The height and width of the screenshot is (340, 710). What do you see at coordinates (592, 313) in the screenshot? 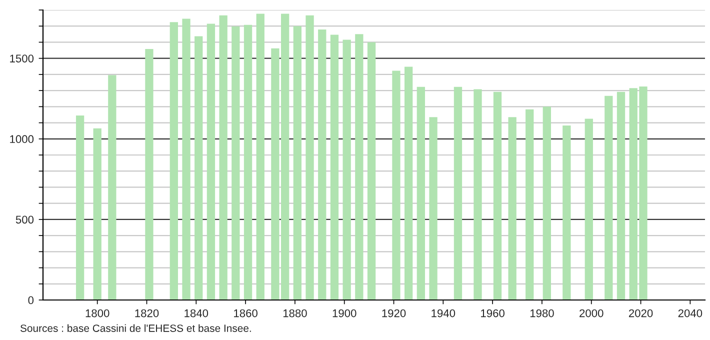
I see `x-tick-label: 2000` at bounding box center [592, 313].